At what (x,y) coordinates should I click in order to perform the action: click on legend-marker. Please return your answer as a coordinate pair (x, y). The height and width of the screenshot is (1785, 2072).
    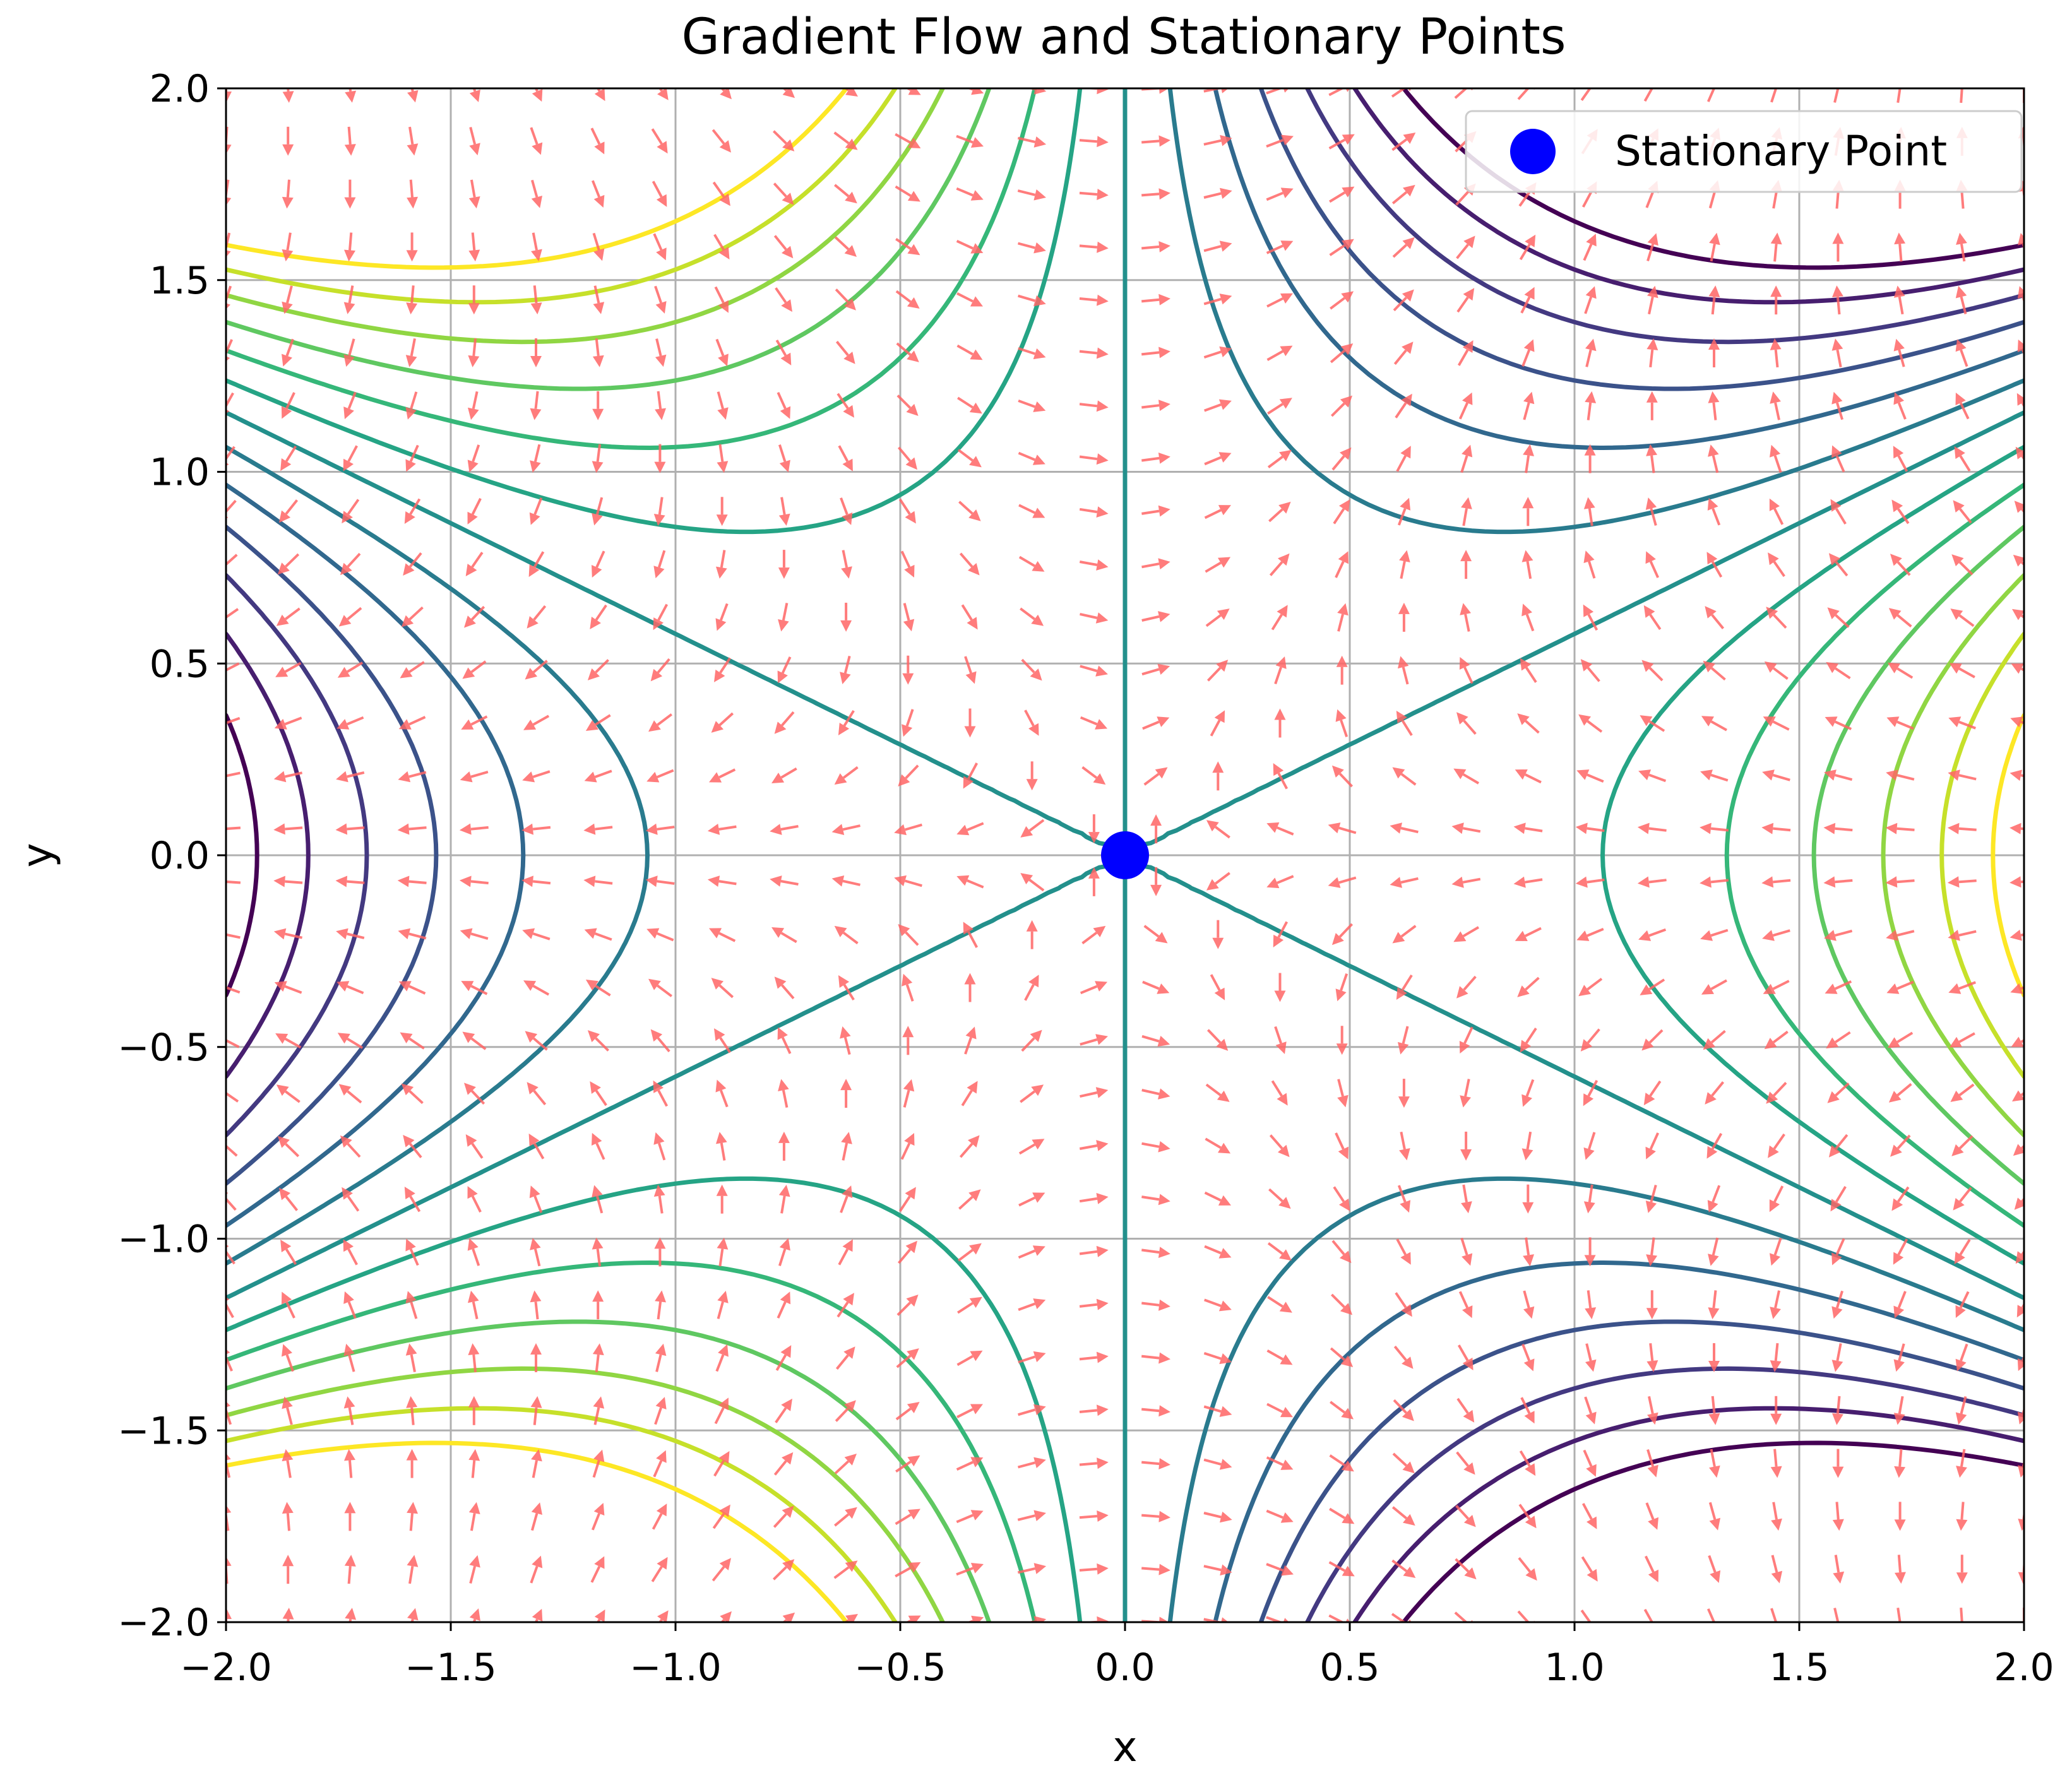
    Looking at the image, I should click on (1533, 151).